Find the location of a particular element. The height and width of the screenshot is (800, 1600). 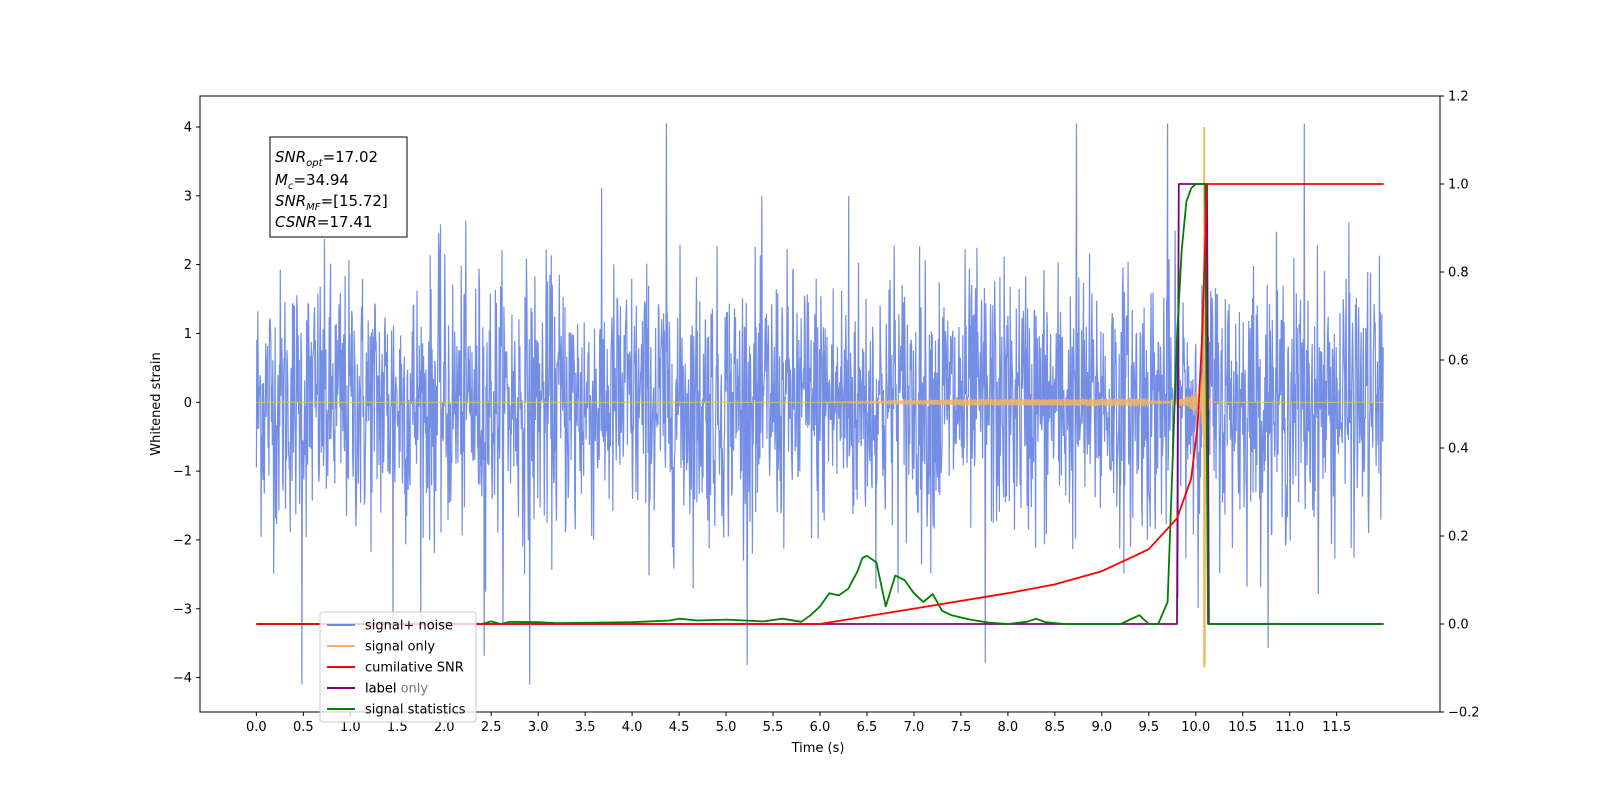

info-csnr: CSNR=17.41 is located at coordinates (323, 222).